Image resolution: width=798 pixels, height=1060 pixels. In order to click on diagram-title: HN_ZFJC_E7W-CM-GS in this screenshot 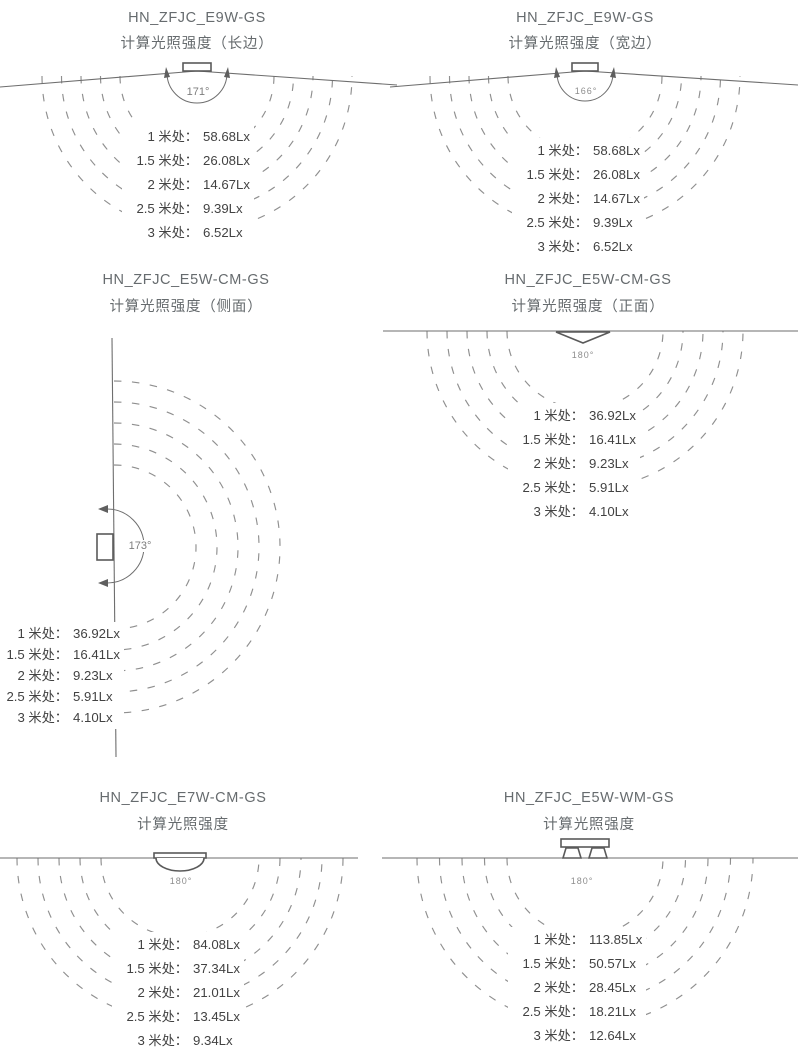, I will do `click(183, 798)`.